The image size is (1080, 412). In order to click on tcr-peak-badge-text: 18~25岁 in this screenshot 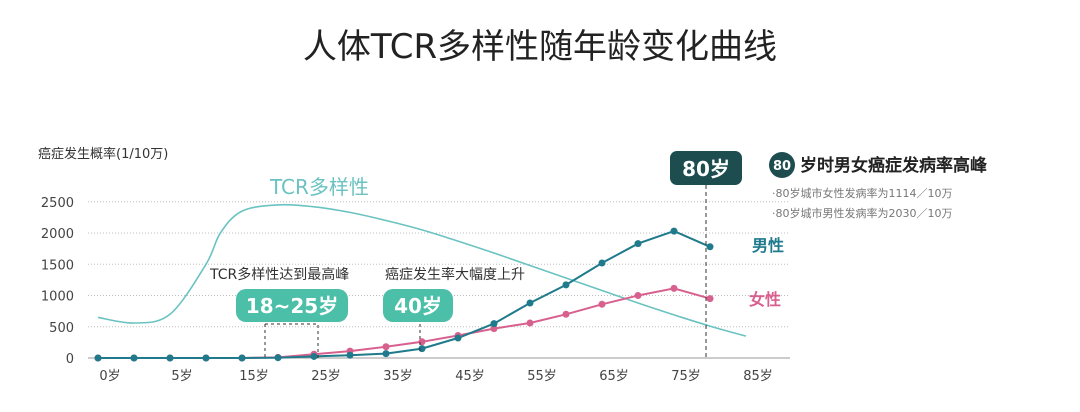, I will do `click(292, 306)`.